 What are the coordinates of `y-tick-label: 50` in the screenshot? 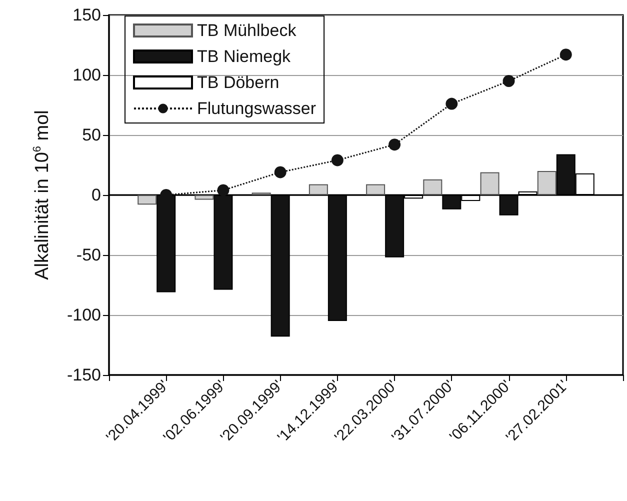 It's located at (91, 135).